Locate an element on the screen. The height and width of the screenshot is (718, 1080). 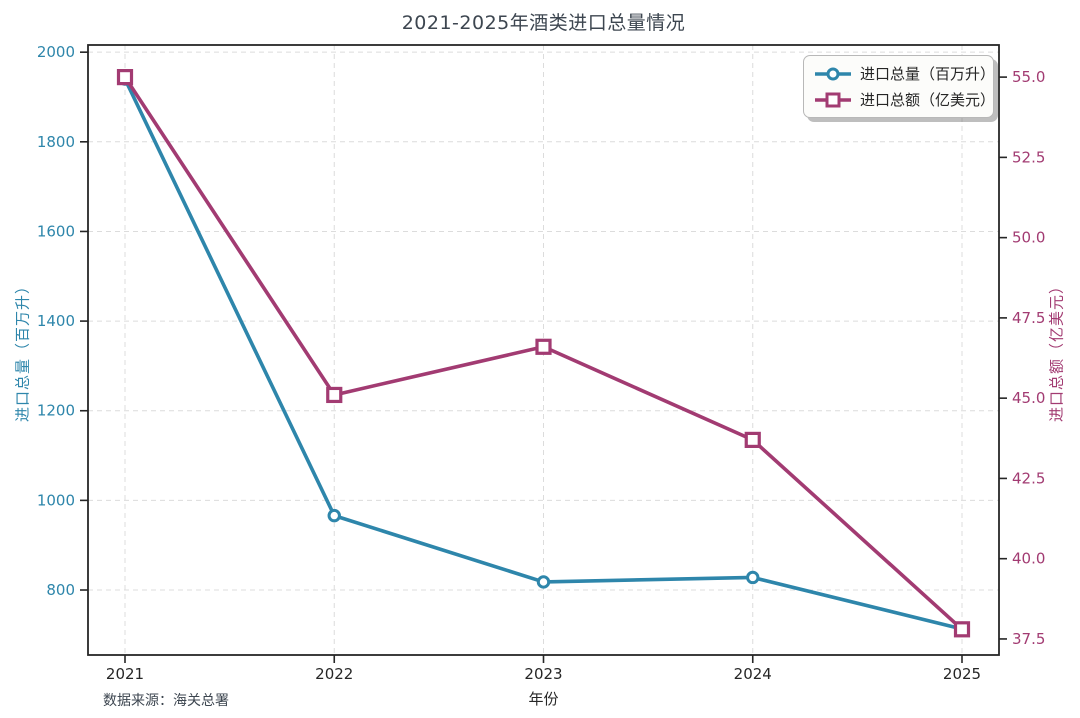
legend-item-label: 进口总量（百万升） is located at coordinates (928, 74).